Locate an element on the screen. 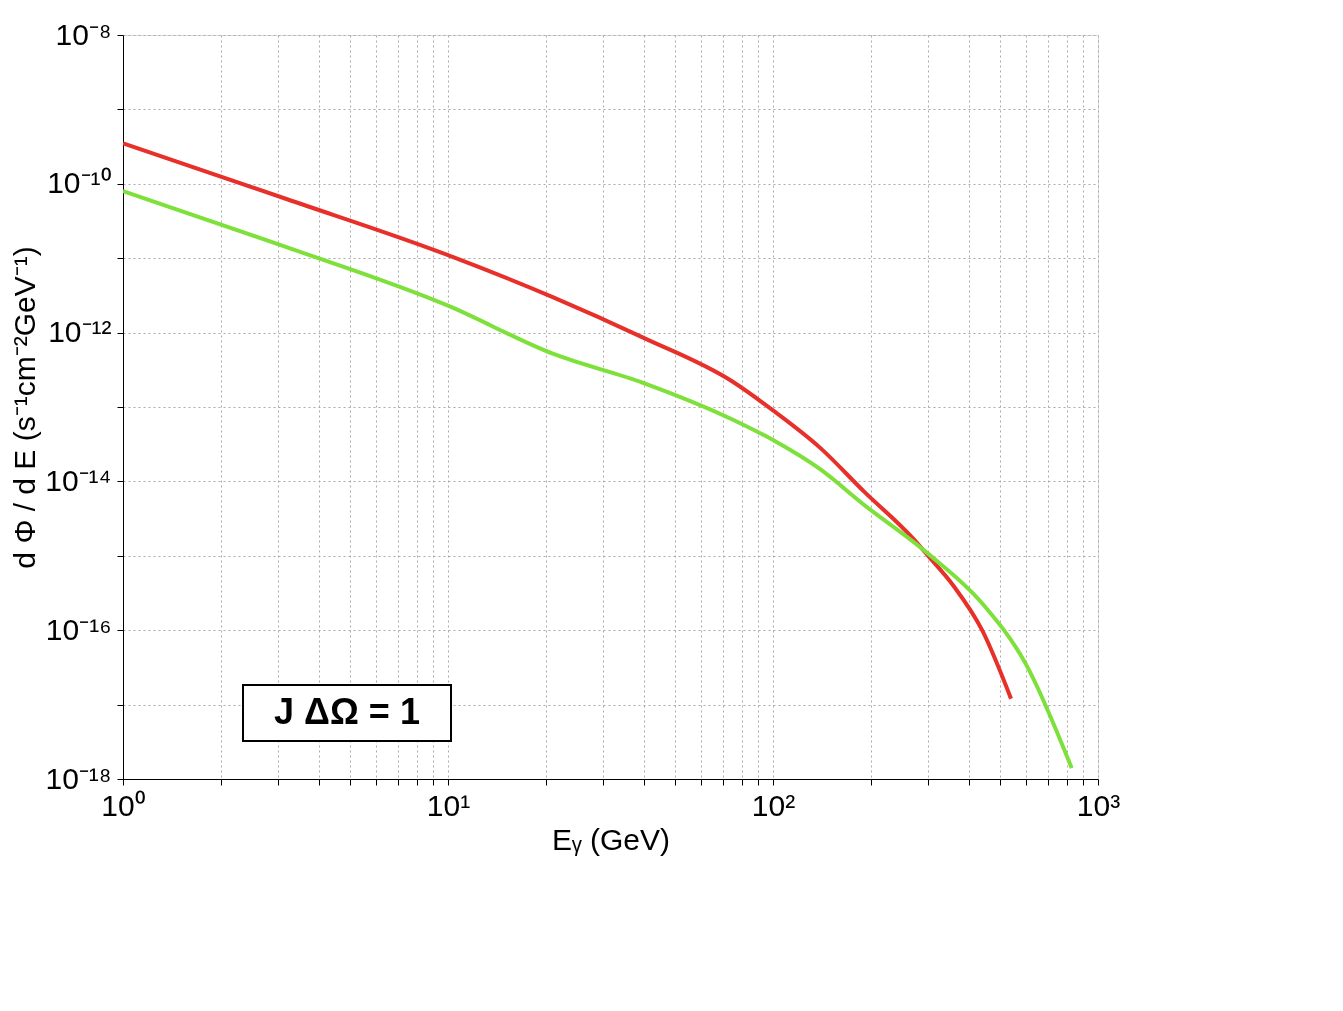 This screenshot has width=1343, height=1011. y-tick-label: 10⁻¹⁶ is located at coordinates (78, 629).